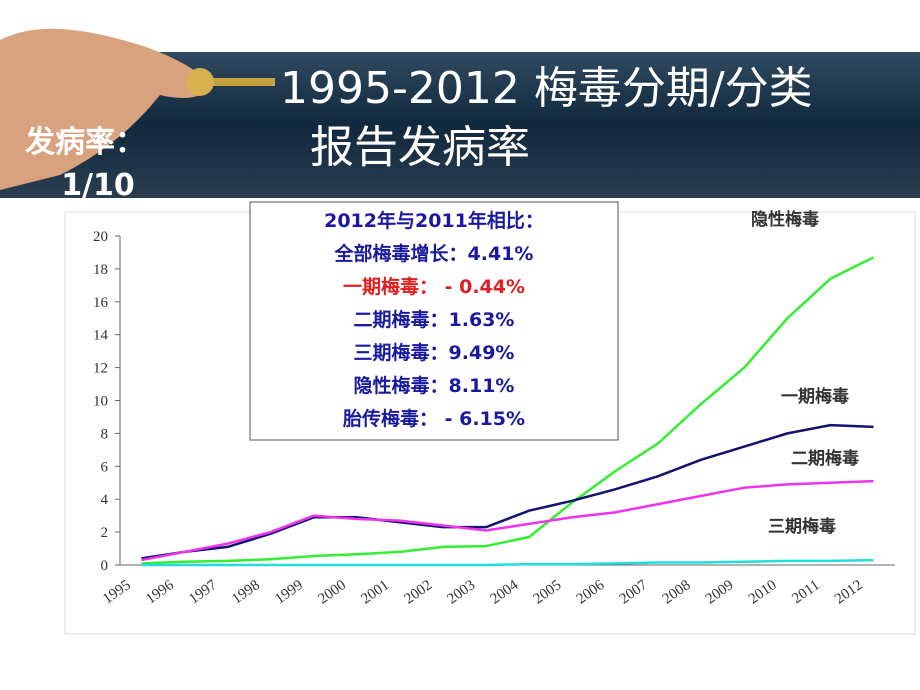 This screenshot has height=690, width=920. Describe the element at coordinates (802, 526) in the screenshot. I see `series-label: 三期梅毒` at that location.